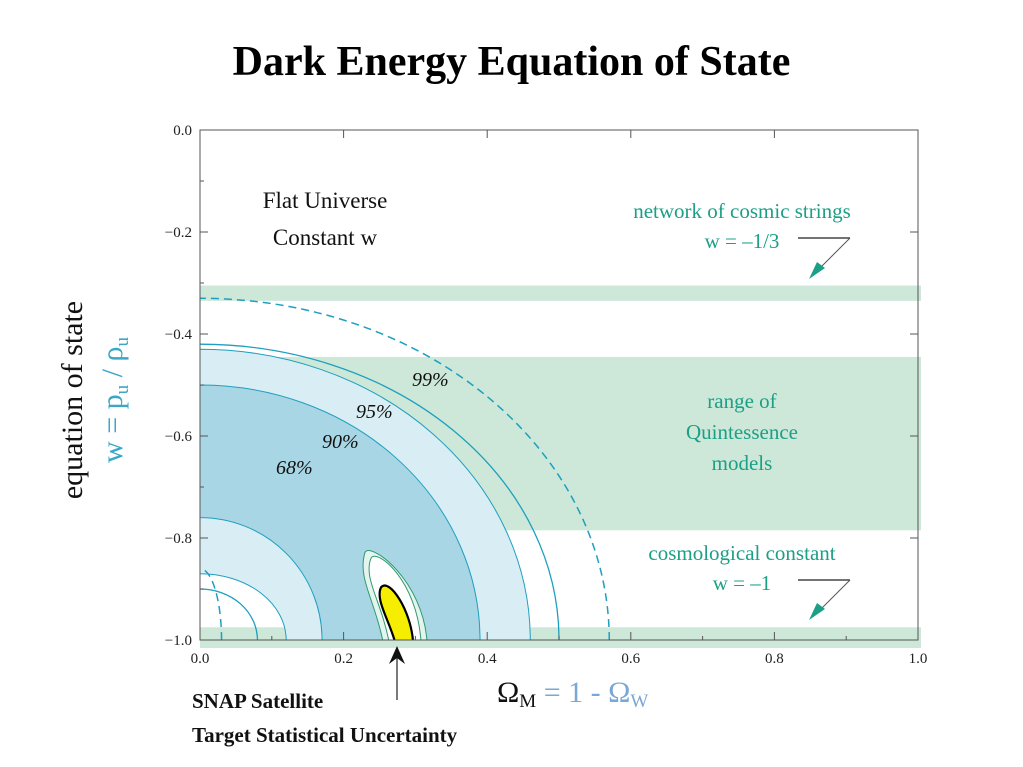 This screenshot has width=1023, height=767. Describe the element at coordinates (229, 614) in the screenshot. I see `contour-95-inner` at that location.